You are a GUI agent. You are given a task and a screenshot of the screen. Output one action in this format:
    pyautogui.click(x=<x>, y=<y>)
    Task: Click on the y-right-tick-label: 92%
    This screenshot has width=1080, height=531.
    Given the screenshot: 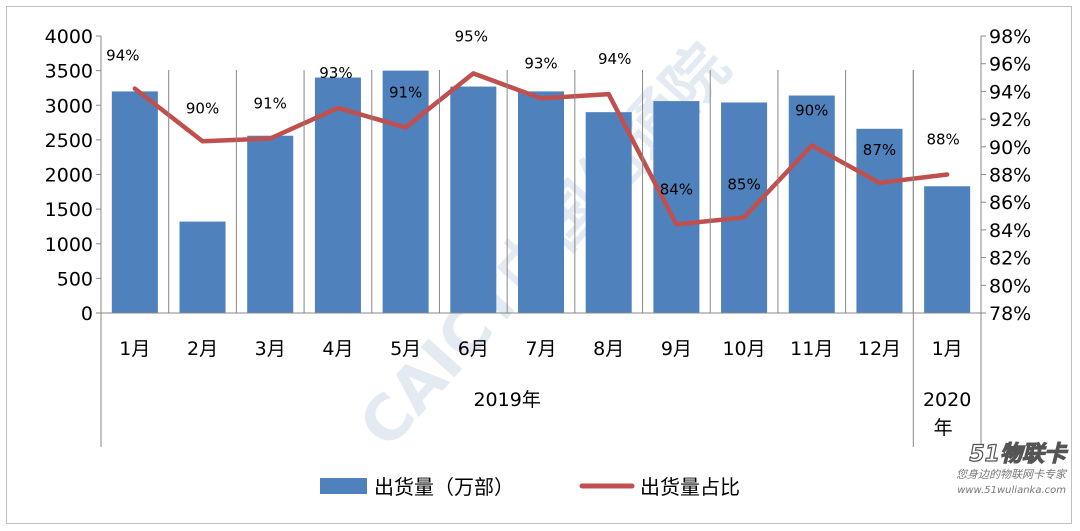 What is the action you would take?
    pyautogui.click(x=1010, y=120)
    